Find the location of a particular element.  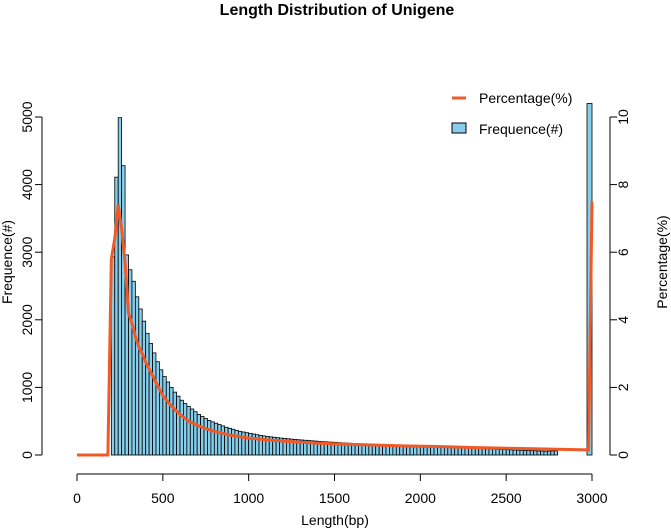

y2-tick-label: 2 is located at coordinates (623, 387).